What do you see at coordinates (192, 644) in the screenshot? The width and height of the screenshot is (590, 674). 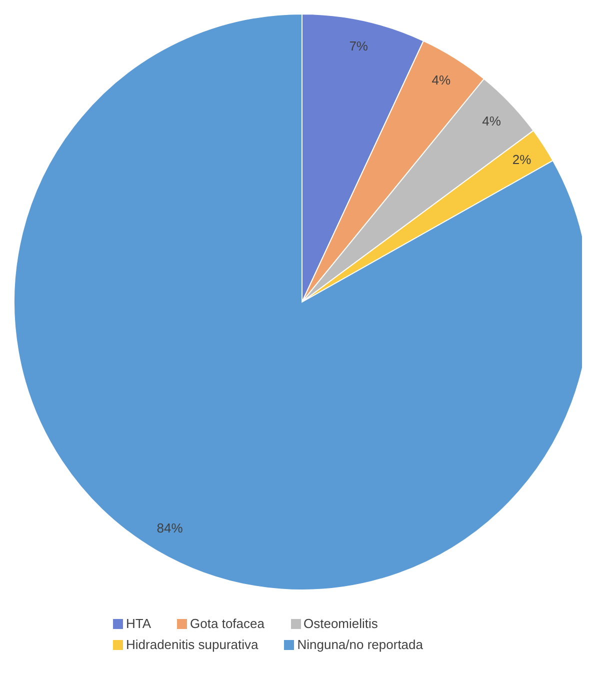 I see `legend-label: Hidradenitis supurativa` at bounding box center [192, 644].